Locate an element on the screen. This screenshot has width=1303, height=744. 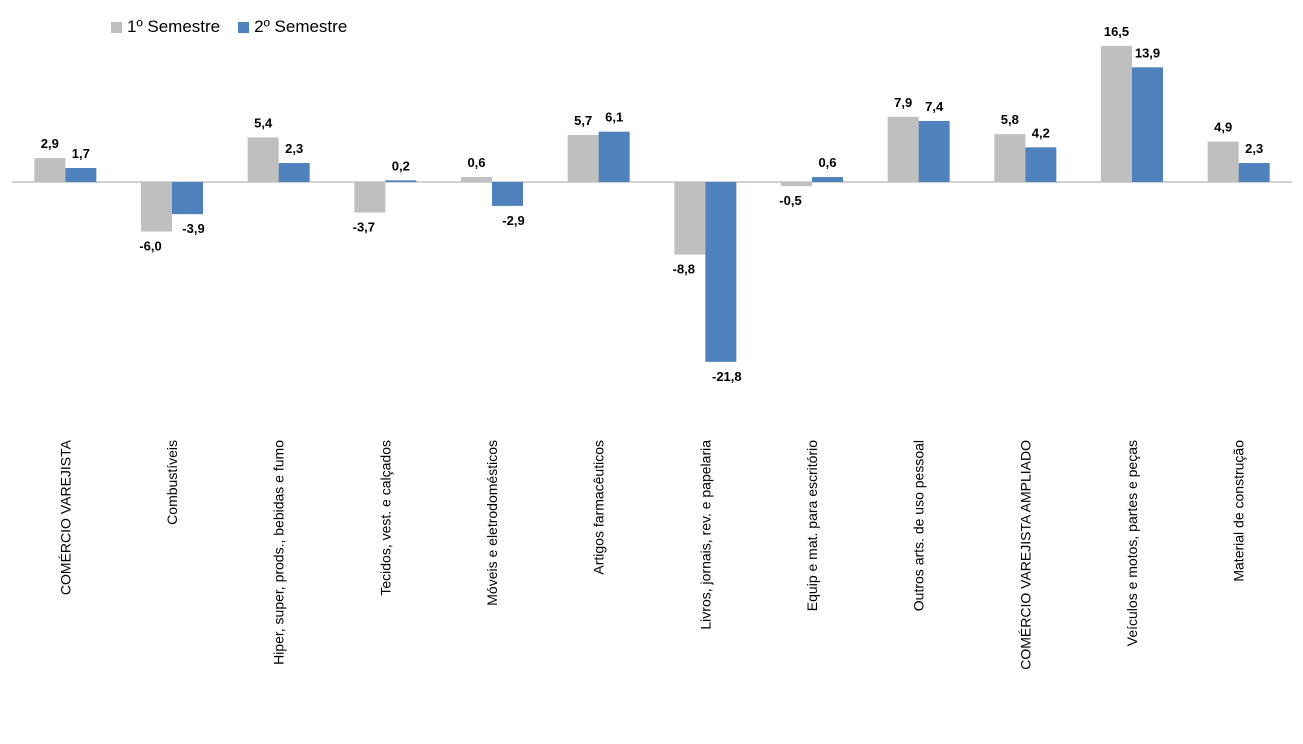
data-label-series-2-cat-7: -21,8 is located at coordinates (727, 376).